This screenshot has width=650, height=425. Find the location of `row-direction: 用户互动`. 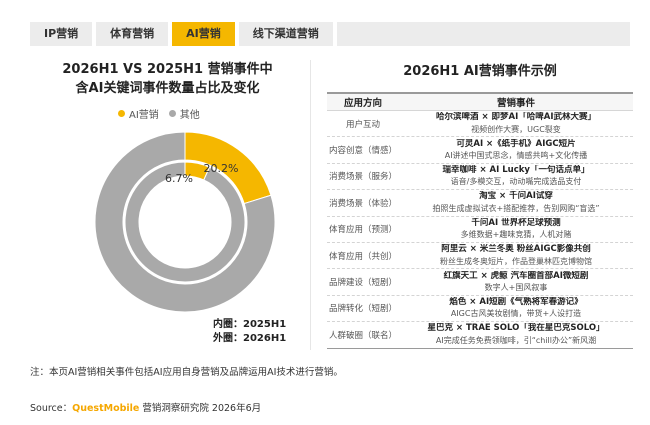

row-direction: 用户互动 is located at coordinates (362, 124).